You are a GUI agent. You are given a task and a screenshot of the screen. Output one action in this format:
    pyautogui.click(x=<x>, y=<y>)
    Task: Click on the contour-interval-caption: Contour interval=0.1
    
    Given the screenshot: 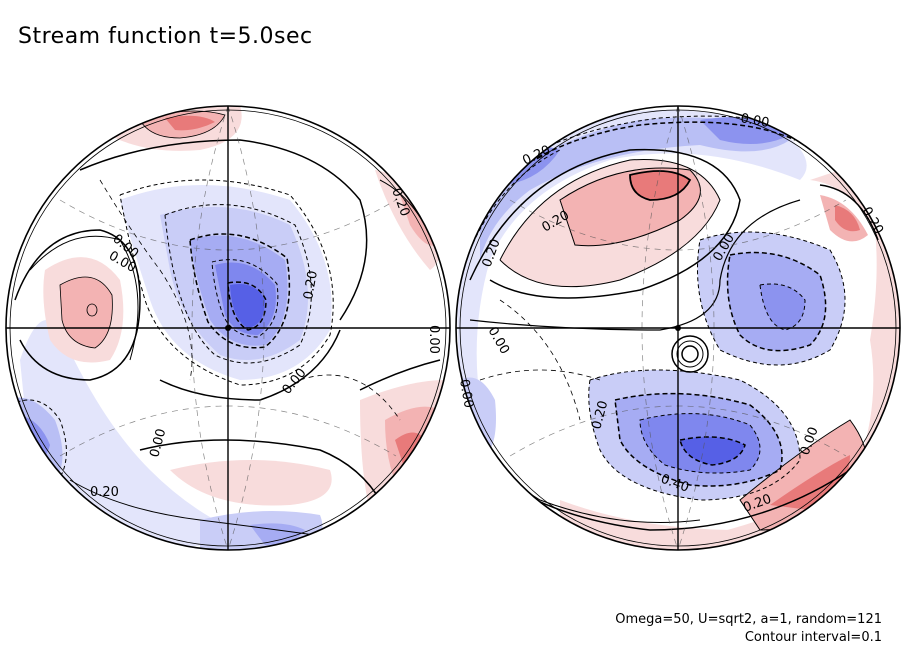 What is the action you would take?
    pyautogui.click(x=813, y=637)
    